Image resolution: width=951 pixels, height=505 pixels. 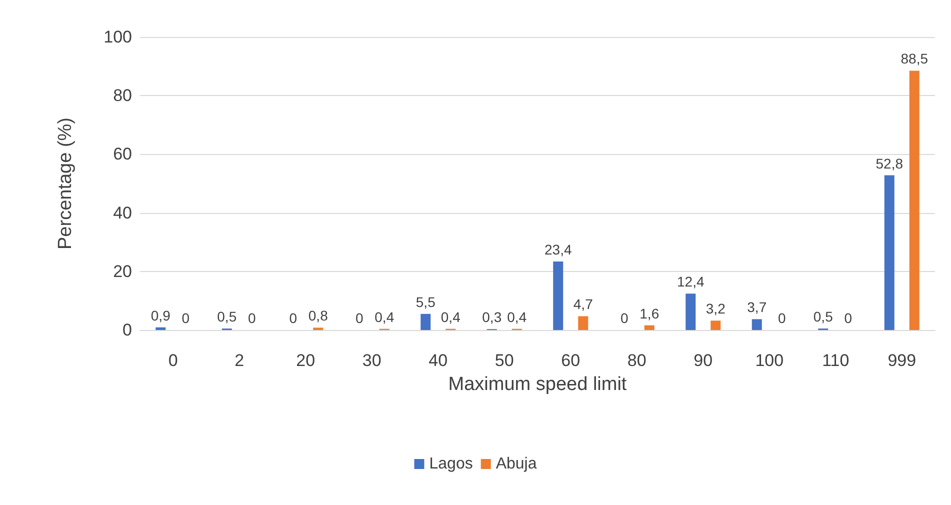 What do you see at coordinates (306, 360) in the screenshot?
I see `x-tick-label: 20` at bounding box center [306, 360].